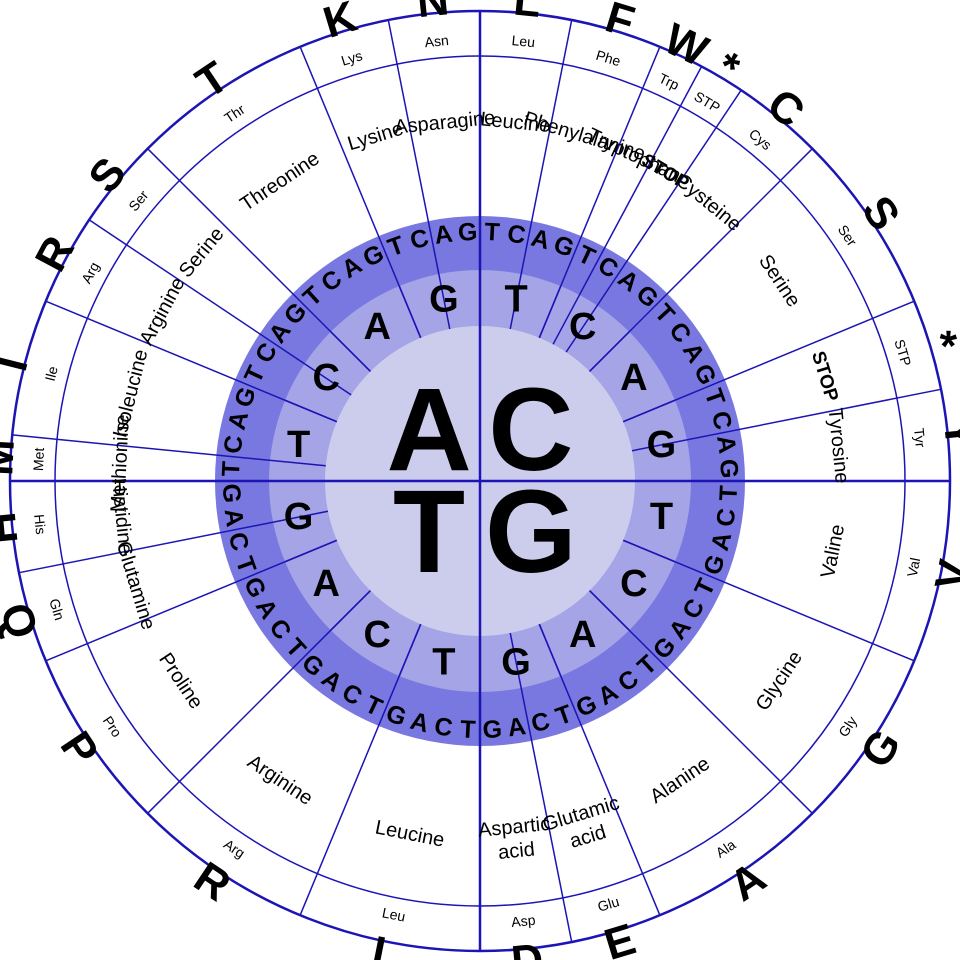 The width and height of the screenshot is (960, 960). What do you see at coordinates (531, 532) in the screenshot?
I see `first-base-g: G` at bounding box center [531, 532].